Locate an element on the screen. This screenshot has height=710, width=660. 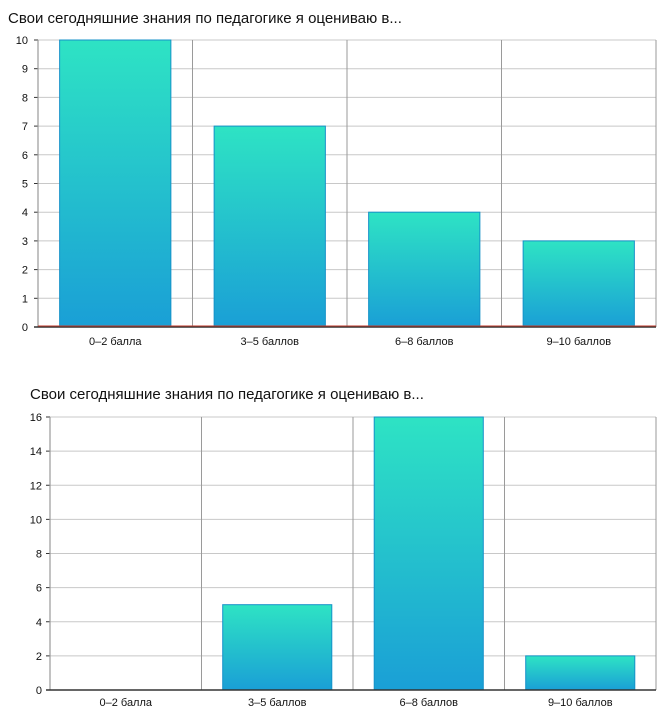
y-tick-label: 1 is located at coordinates (25, 299).